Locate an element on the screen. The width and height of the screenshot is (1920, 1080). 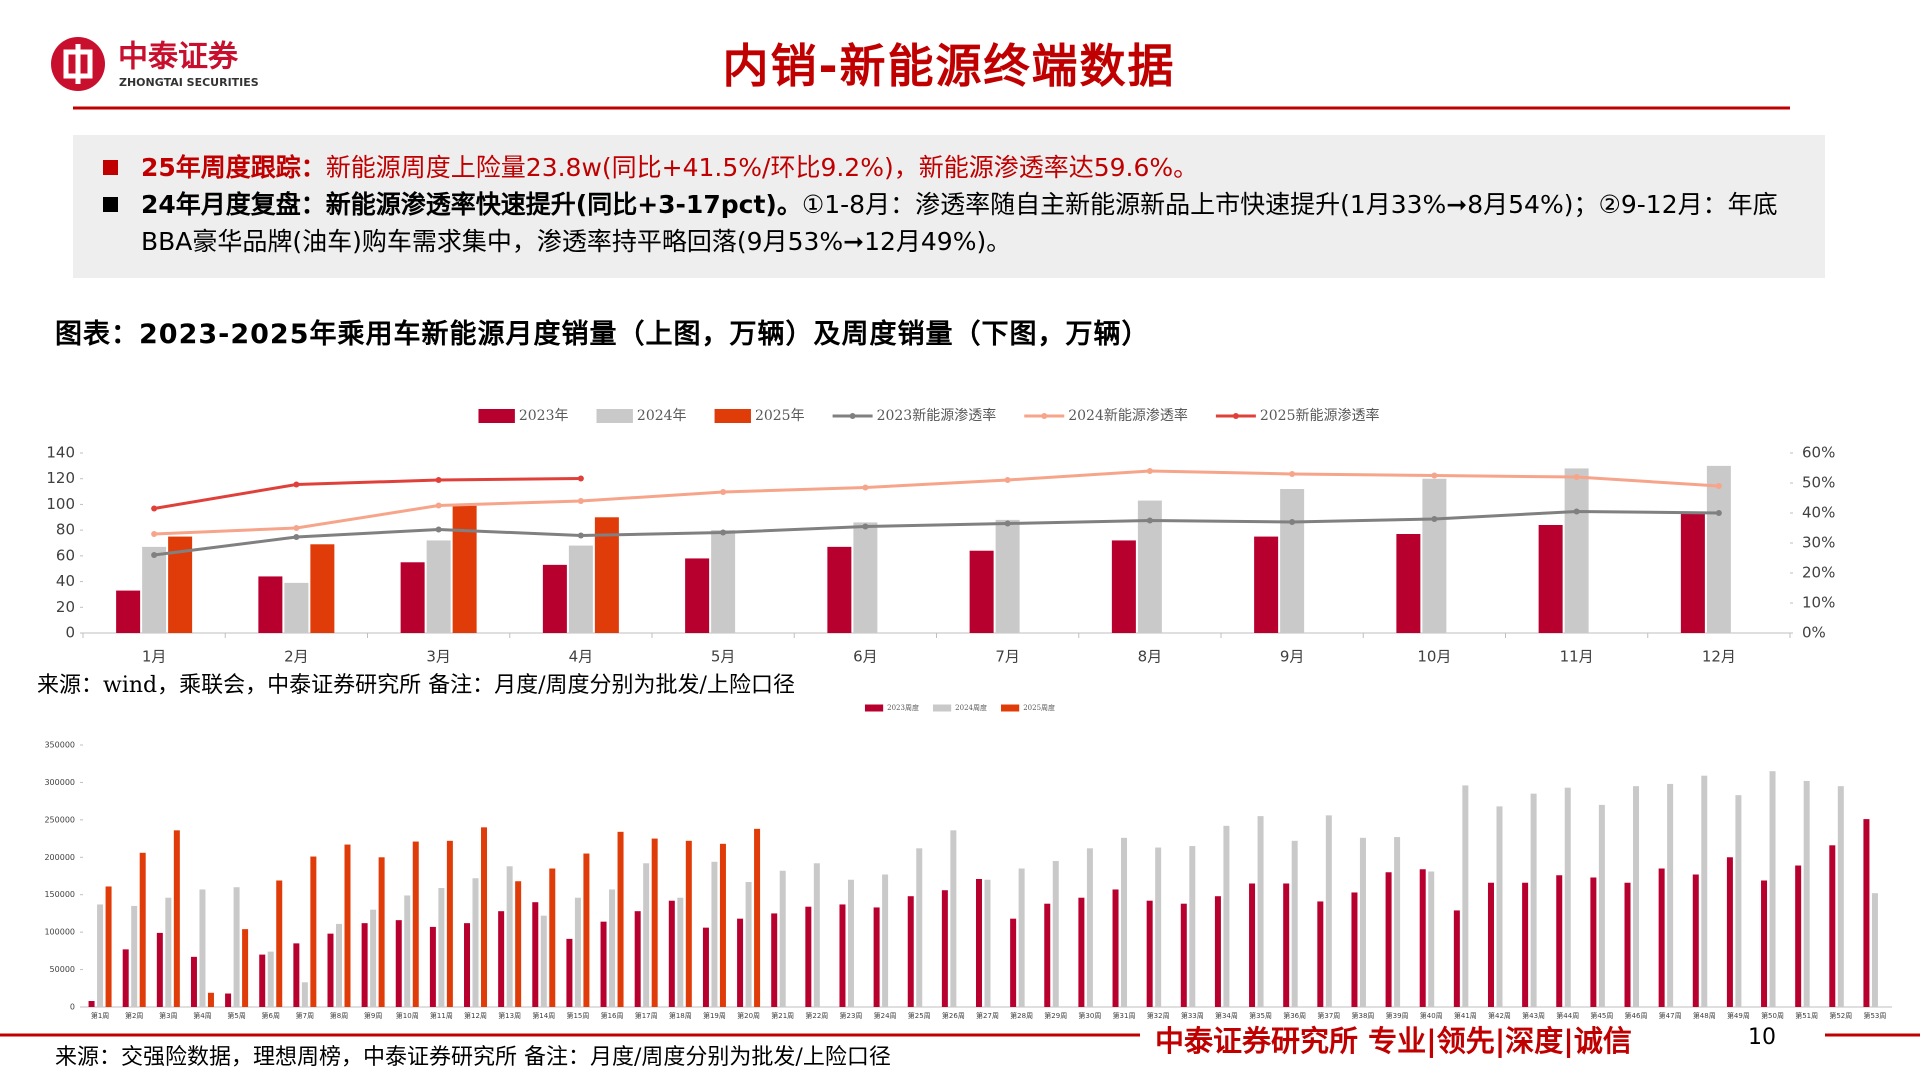
x-tick-label: 第8周 is located at coordinates (339, 1015).